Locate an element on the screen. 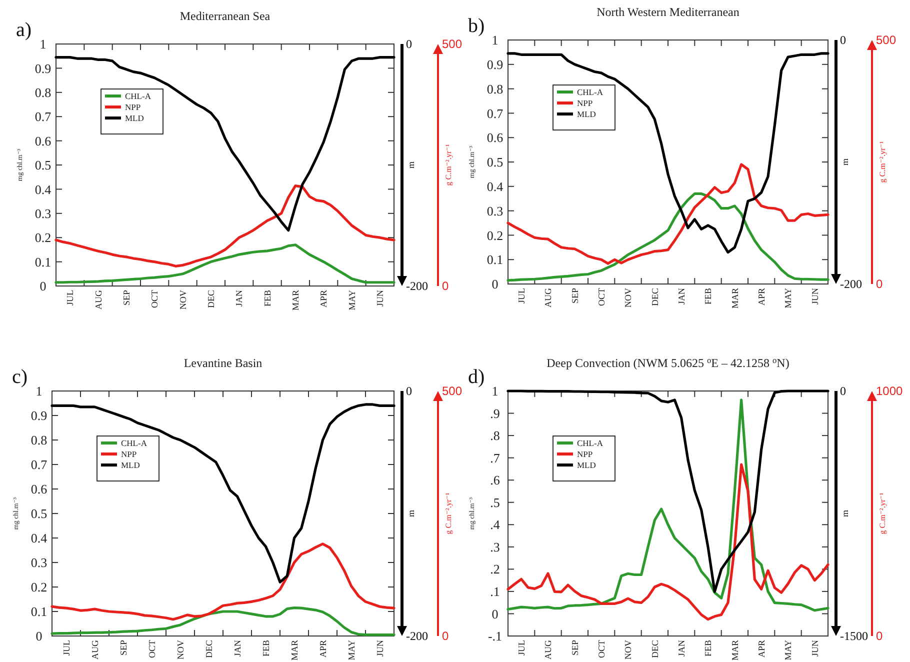 This screenshot has width=910, height=662. chart-title: Mediterranean Sea is located at coordinates (225, 16).